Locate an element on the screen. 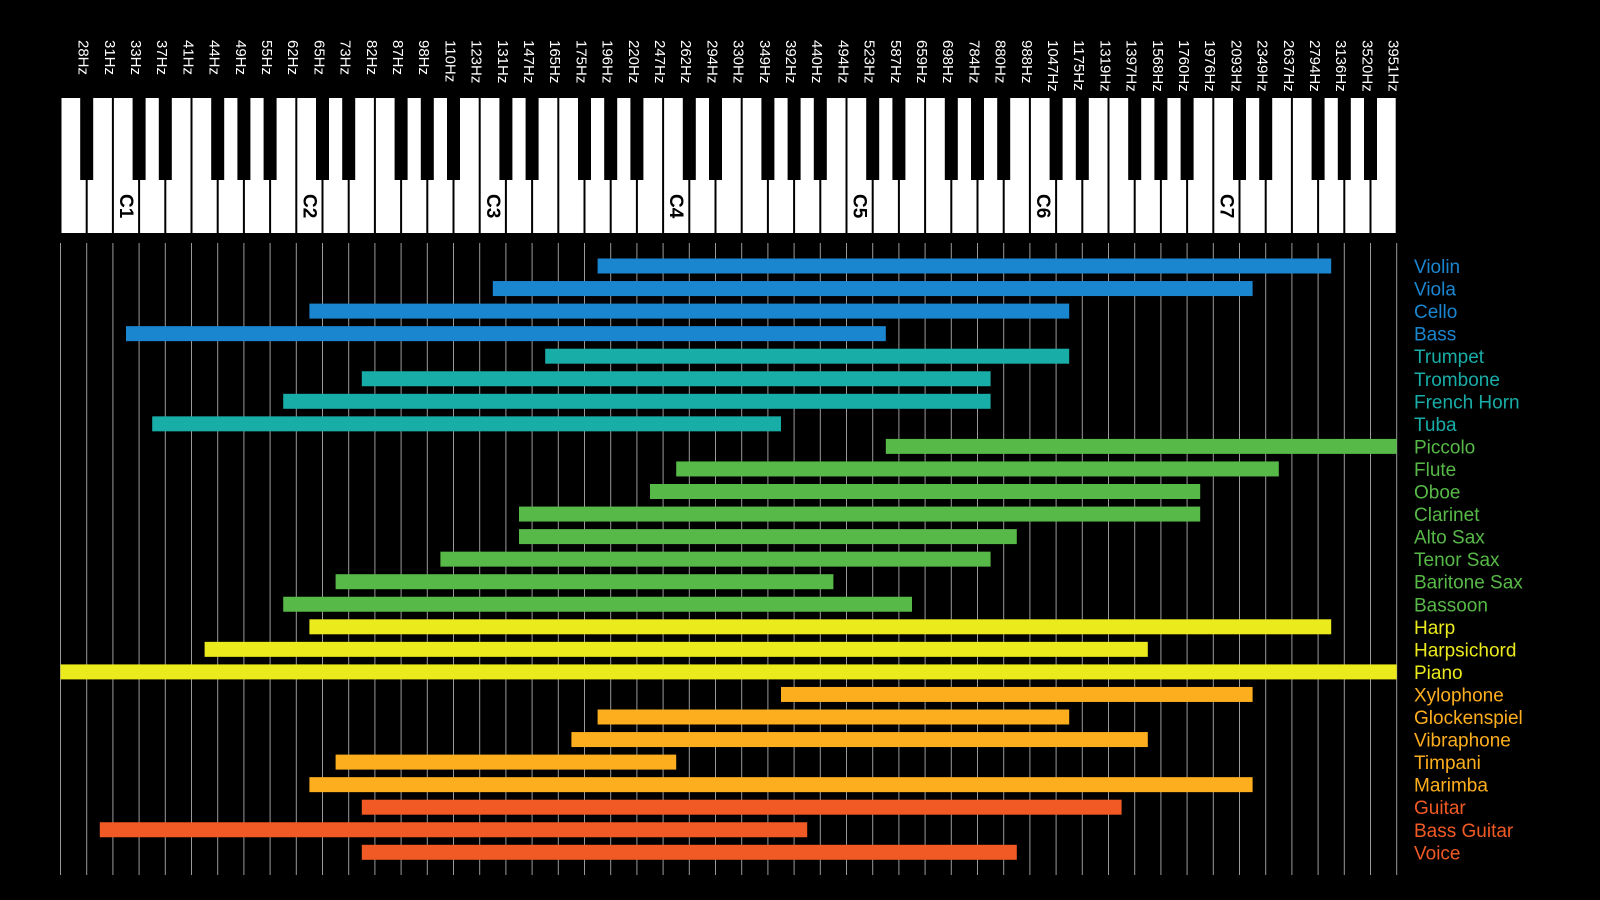 The image size is (1600, 900). frequency-tick-label: 131Hz is located at coordinates (502, 61).